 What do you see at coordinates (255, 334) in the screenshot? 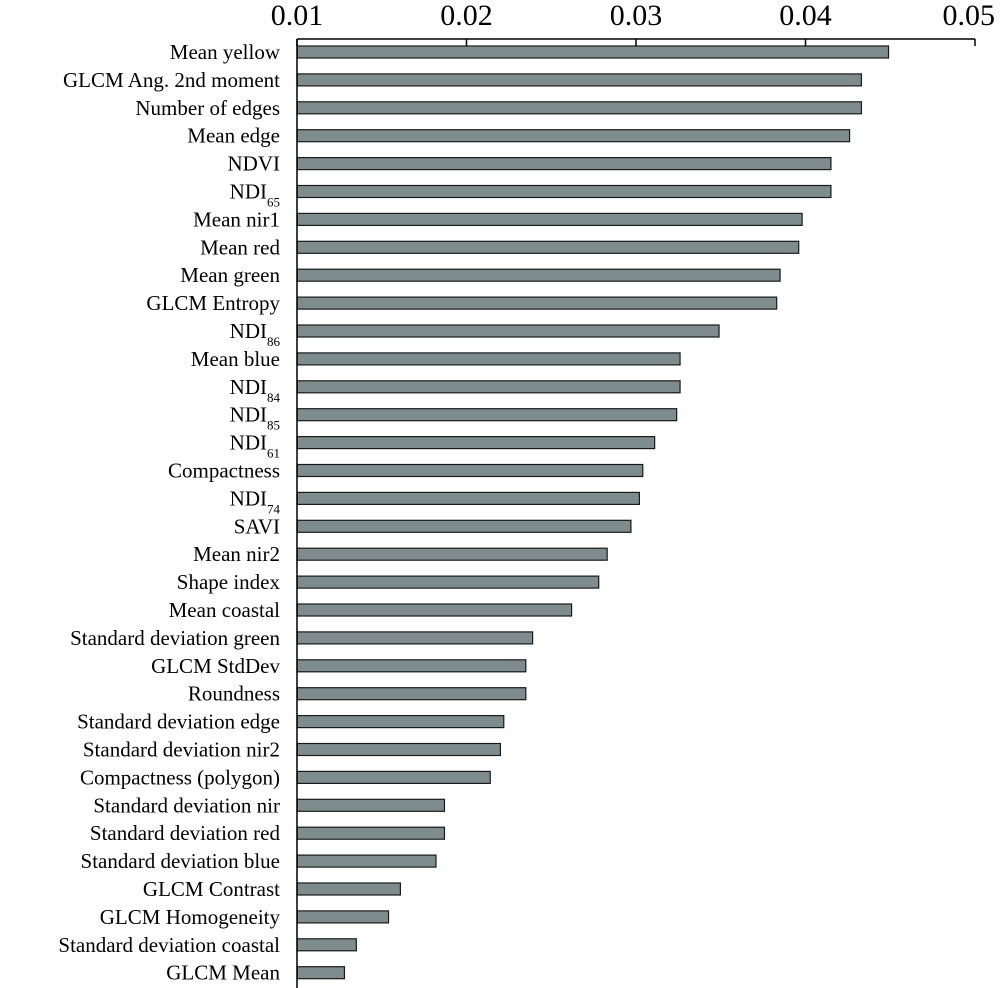
I see `category-label: NDI86` at bounding box center [255, 334].